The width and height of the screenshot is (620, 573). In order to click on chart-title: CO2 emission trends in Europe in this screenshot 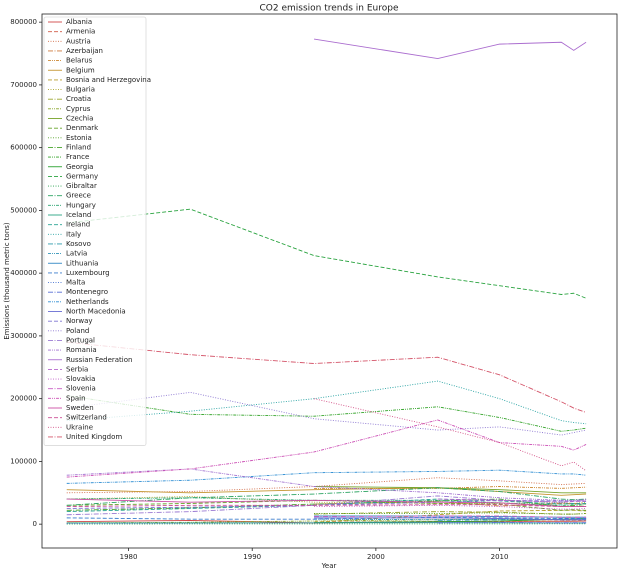, I will do `click(329, 9)`.